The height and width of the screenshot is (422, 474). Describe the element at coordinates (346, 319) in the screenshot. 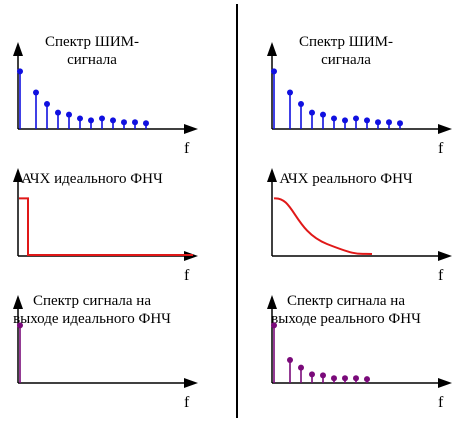

I see `panel-title-line: выходе реального ФНЧ` at that location.